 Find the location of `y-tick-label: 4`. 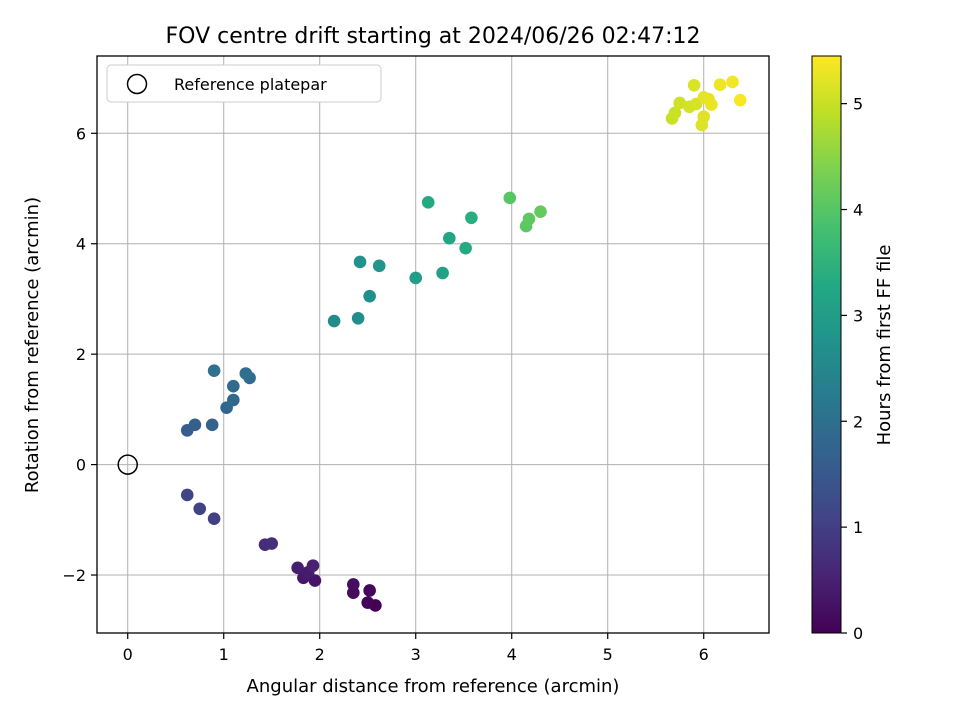

y-tick-label: 4 is located at coordinates (81, 244).